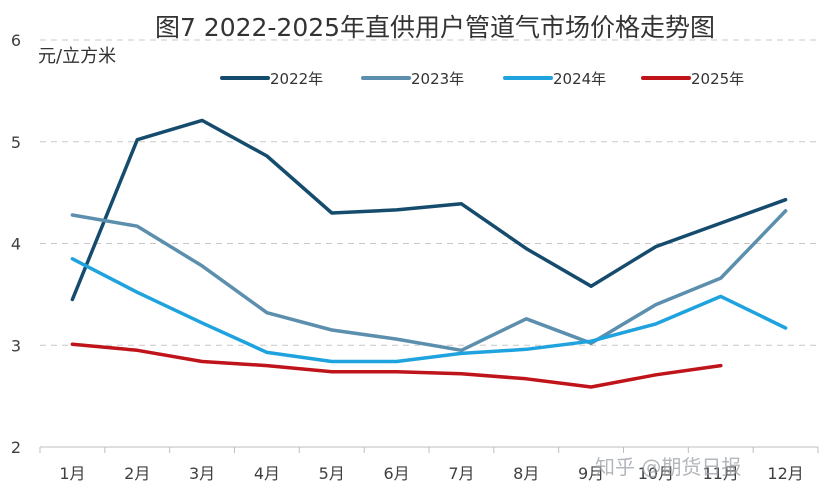 This screenshot has width=826, height=500. What do you see at coordinates (137, 473) in the screenshot?
I see `x-tick-label: 2月` at bounding box center [137, 473].